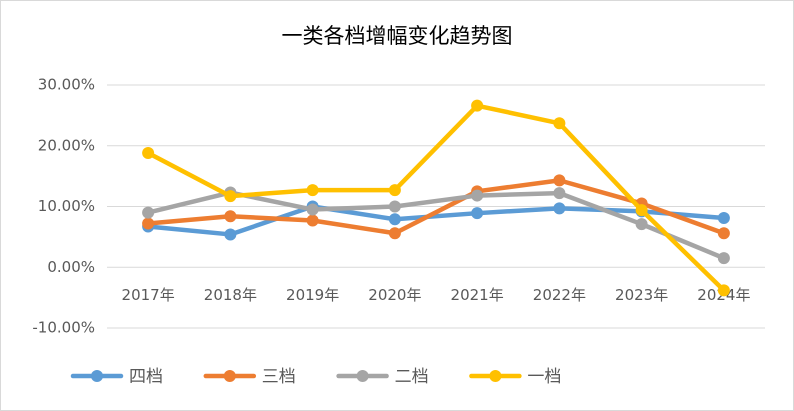 The width and height of the screenshot is (794, 411). What do you see at coordinates (66, 206) in the screenshot?
I see `y-tick-label: 10.00%` at bounding box center [66, 206].